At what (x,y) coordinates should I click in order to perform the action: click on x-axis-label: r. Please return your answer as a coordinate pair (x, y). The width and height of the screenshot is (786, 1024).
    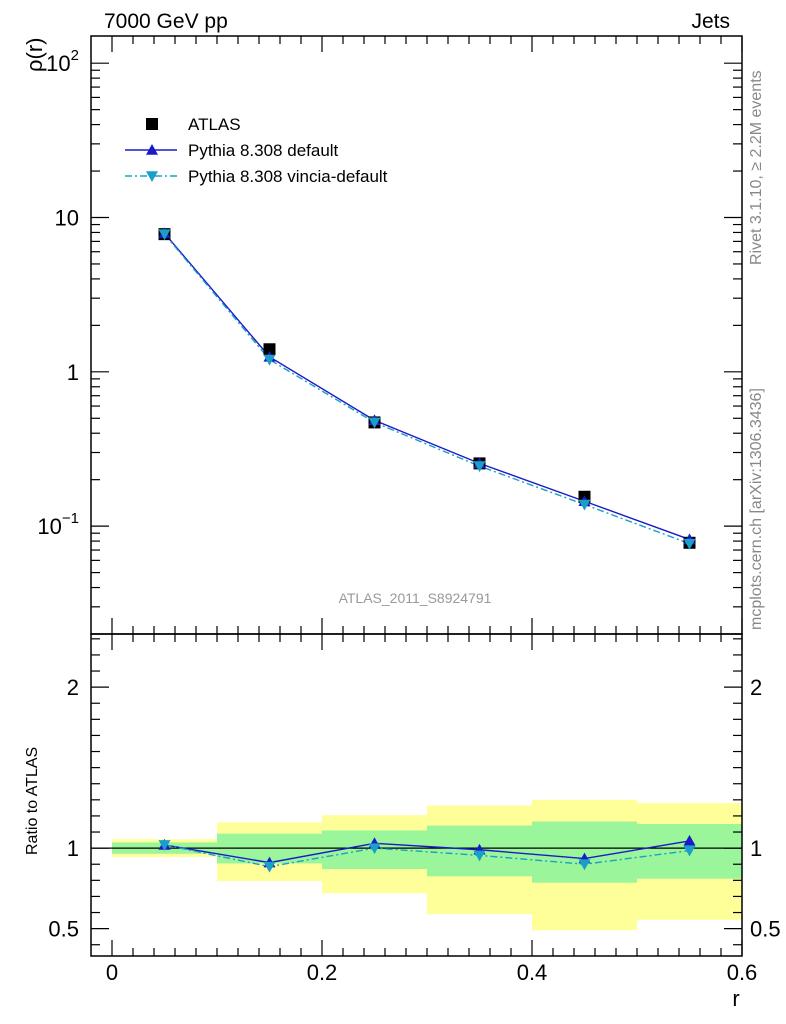
    Looking at the image, I should click on (735, 998).